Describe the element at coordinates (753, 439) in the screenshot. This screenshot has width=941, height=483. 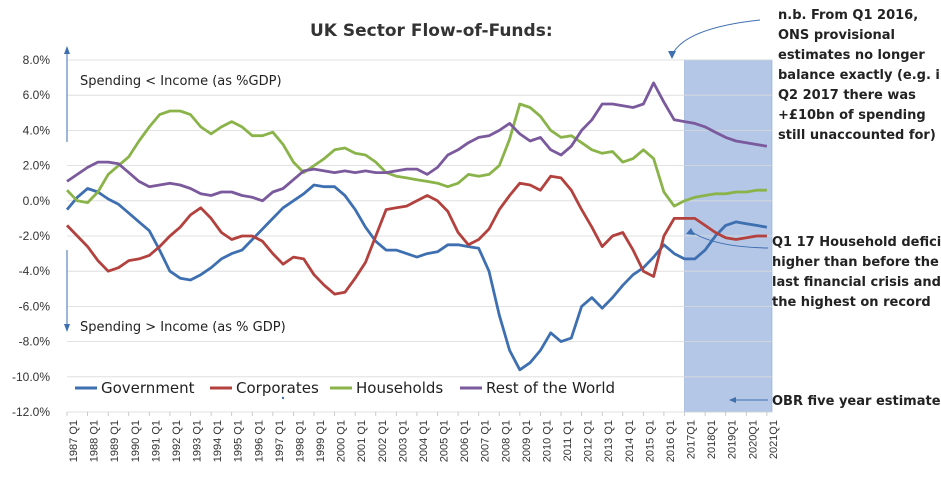
I see `x-tick-label: 2020Q1` at that location.